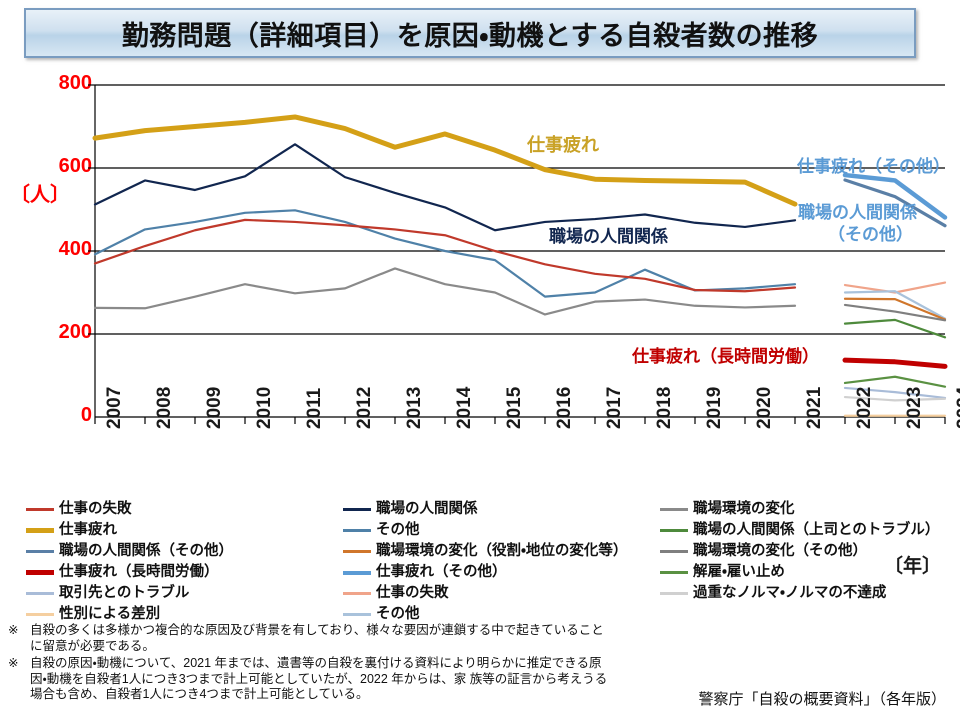 This screenshot has width=960, height=720. What do you see at coordinates (88, 530) in the screenshot?
I see `legend-item-label: 仕事疲れ` at bounding box center [88, 530].